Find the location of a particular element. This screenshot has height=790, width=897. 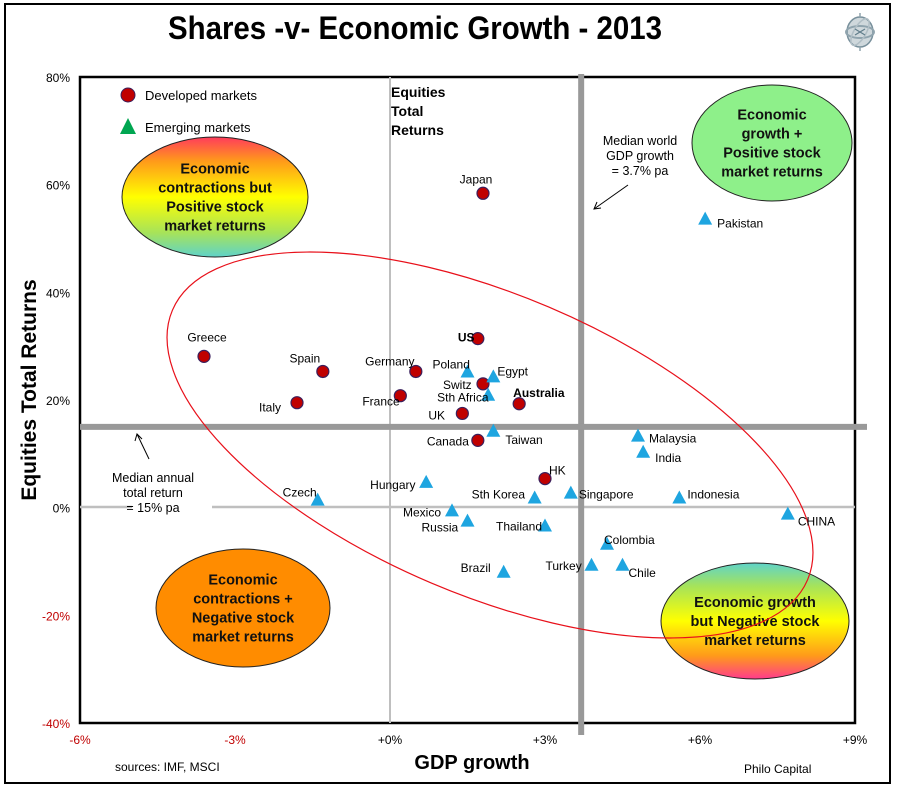

data-point-hk: HK is located at coordinates (552, 475).